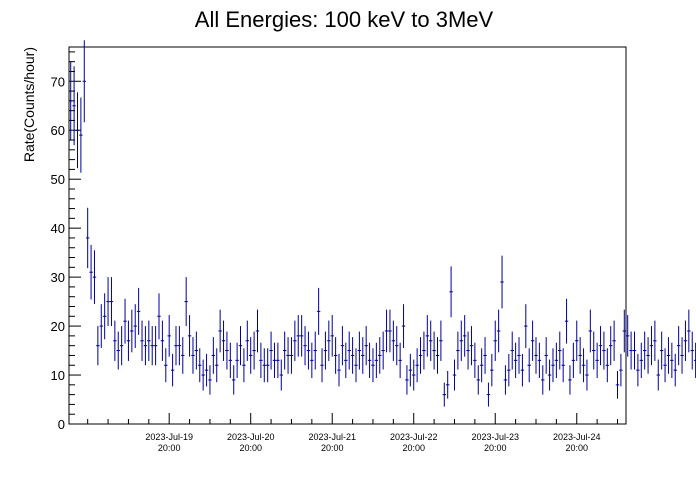 This screenshot has width=696, height=477. Describe the element at coordinates (58, 81) in the screenshot. I see `y-tick-label: 70` at that location.